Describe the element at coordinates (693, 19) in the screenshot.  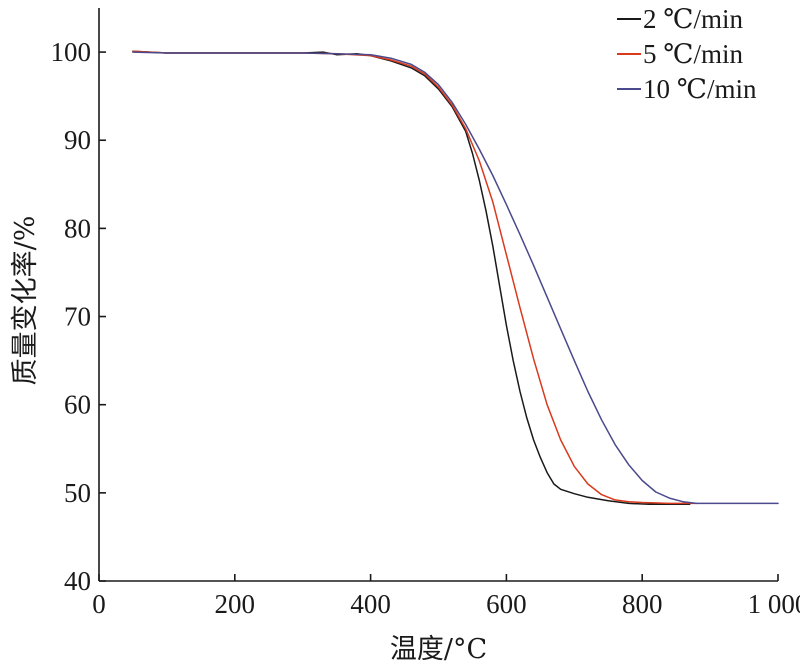
I see `legend-label-1: 2 ℃/min` at that location.